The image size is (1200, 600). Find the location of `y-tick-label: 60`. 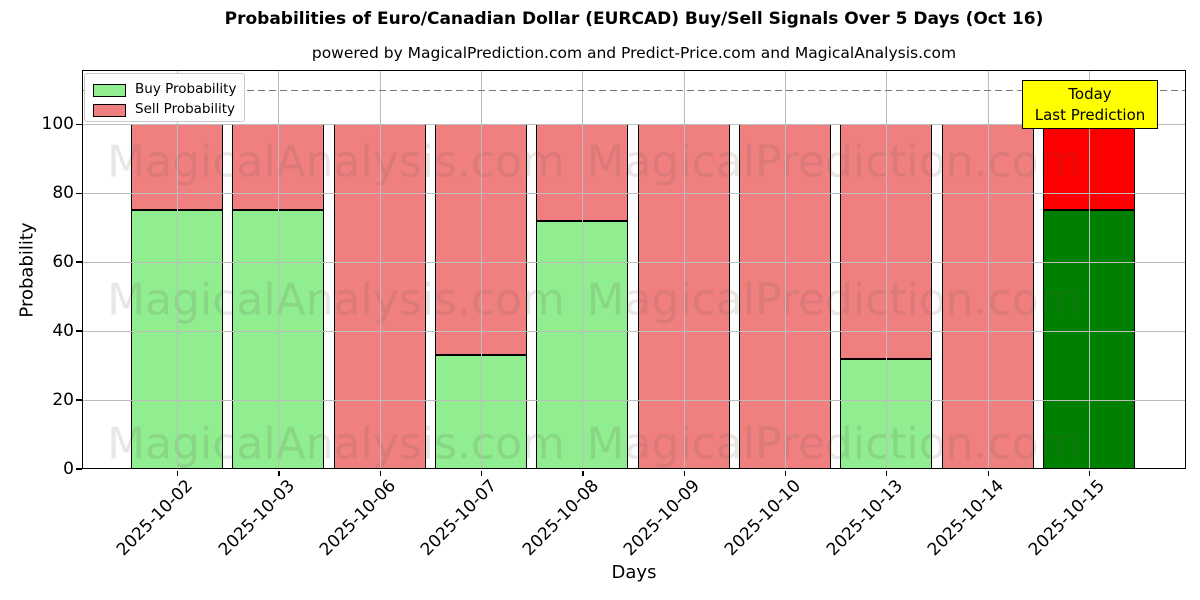

y-tick-label: 60 is located at coordinates (63, 261).